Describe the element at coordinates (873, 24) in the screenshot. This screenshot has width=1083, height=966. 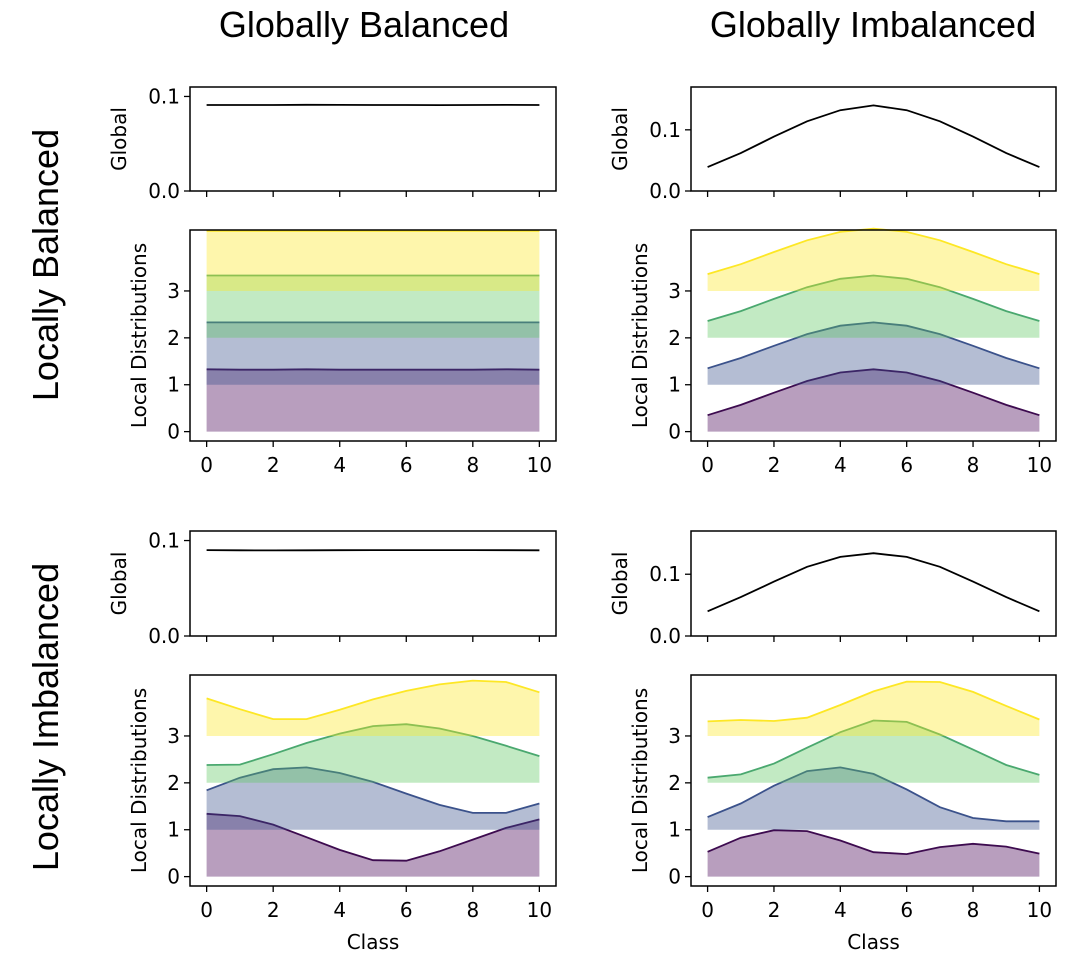
I see `column-title-globally-imbalanced: Globally Imbalanced` at that location.